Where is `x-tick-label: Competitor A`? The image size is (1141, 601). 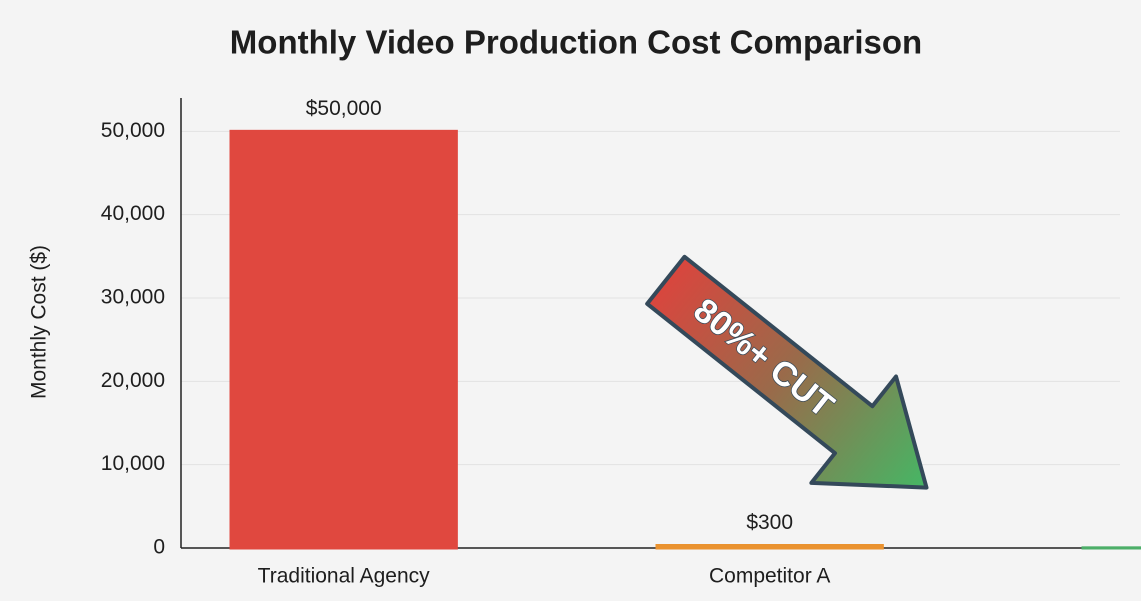 x-tick-label: Competitor A is located at coordinates (769, 576).